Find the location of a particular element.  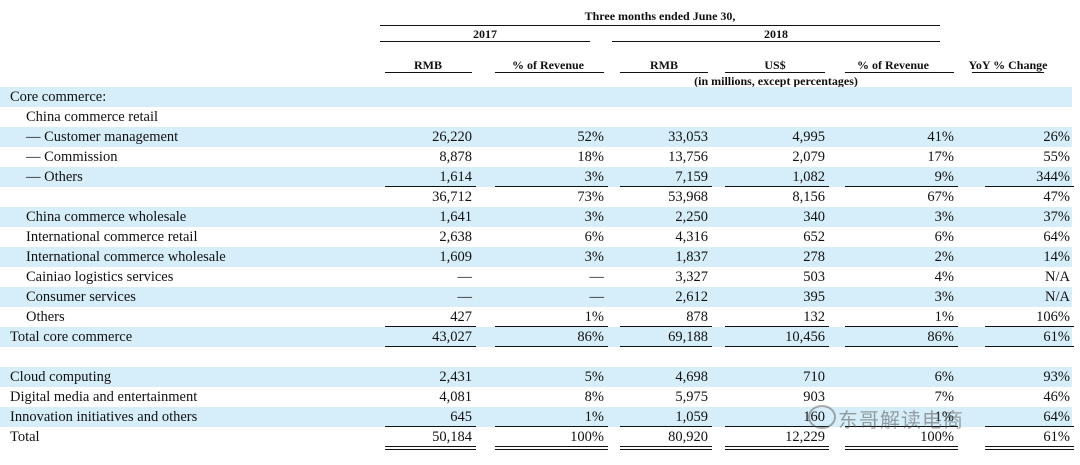

cell: 37% is located at coordinates (1056, 217).